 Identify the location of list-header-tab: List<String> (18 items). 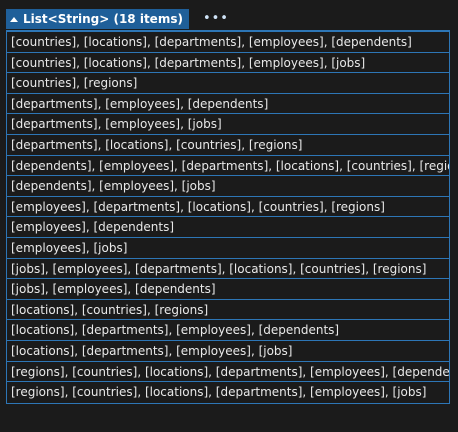
(97, 19).